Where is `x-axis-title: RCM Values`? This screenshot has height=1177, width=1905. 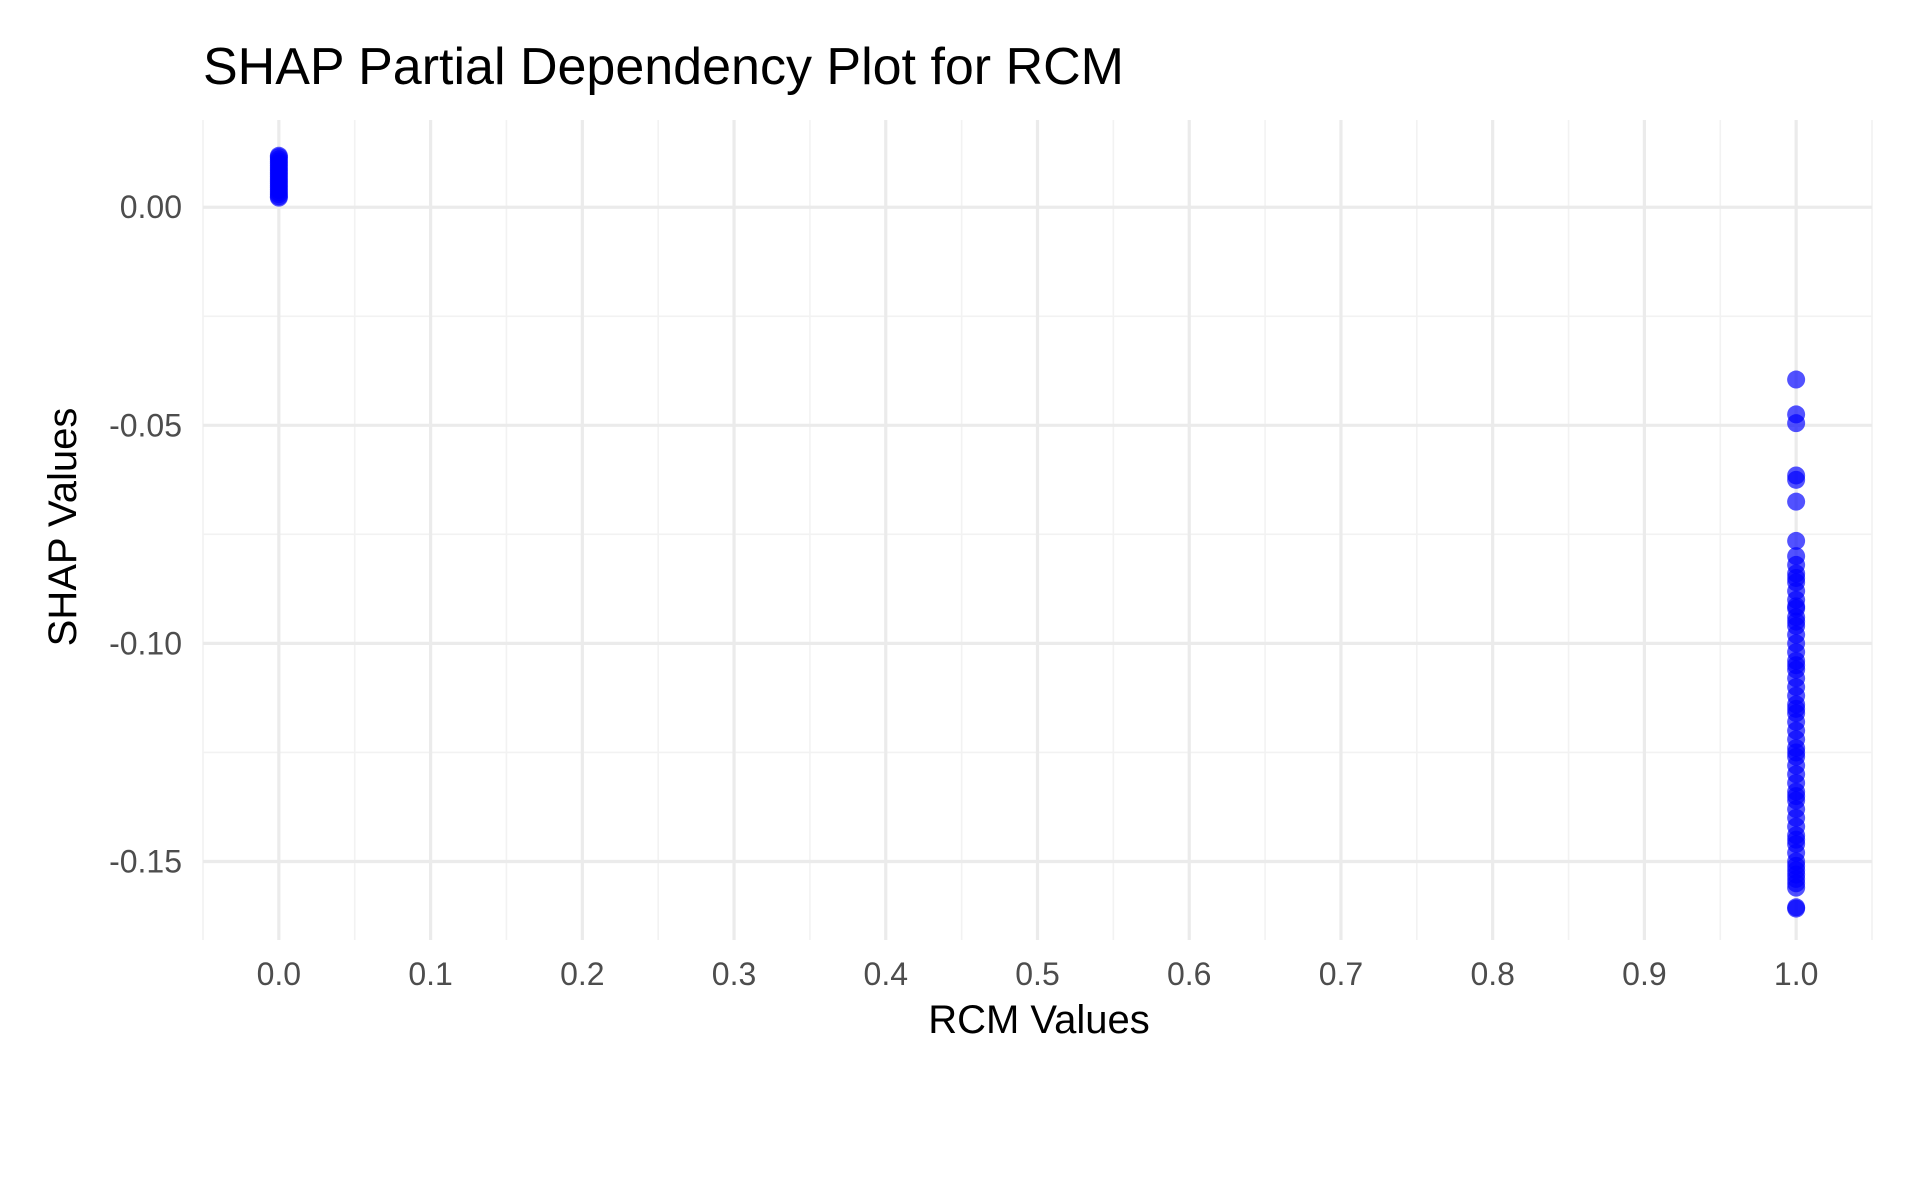 x-axis-title: RCM Values is located at coordinates (1039, 1020).